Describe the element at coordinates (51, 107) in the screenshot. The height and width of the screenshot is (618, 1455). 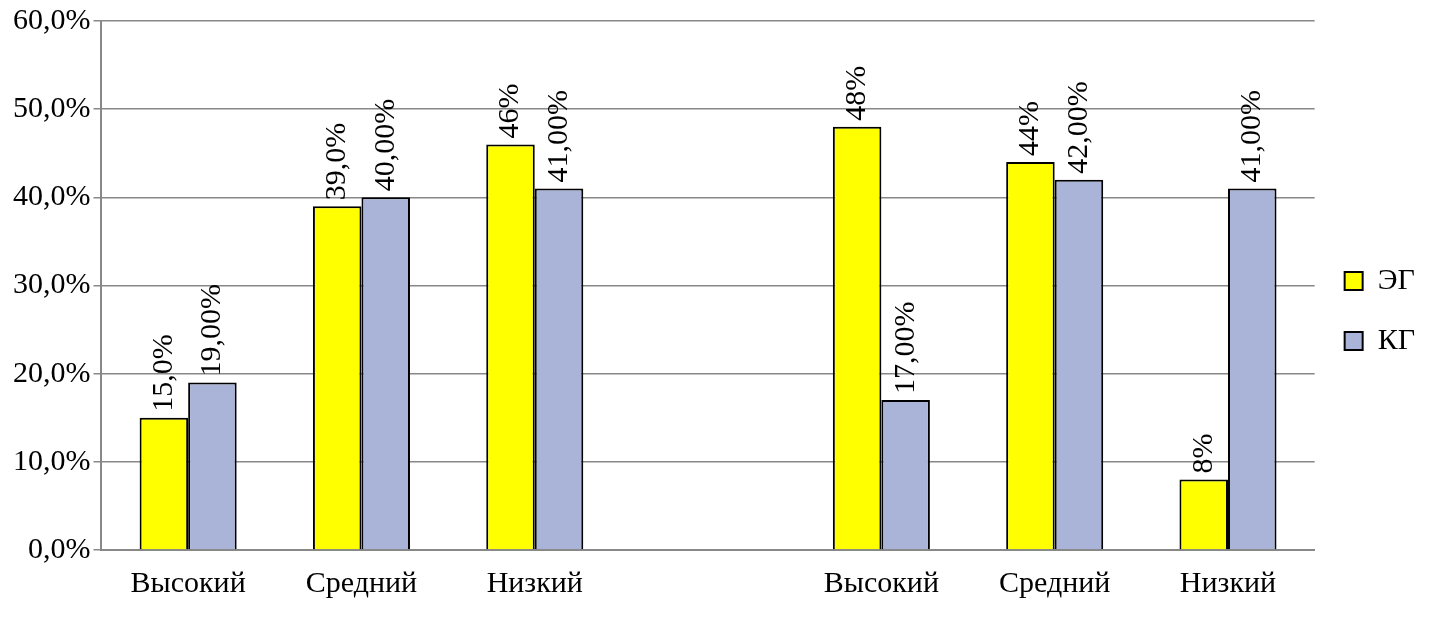
I see `y-tick-label: 50,0%` at that location.